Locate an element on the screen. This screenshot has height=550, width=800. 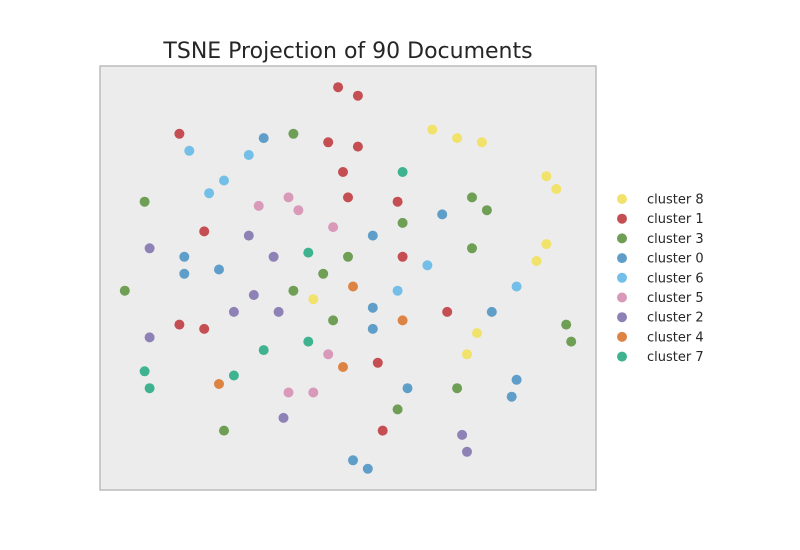
legend-label: cluster 2 is located at coordinates (675, 318).